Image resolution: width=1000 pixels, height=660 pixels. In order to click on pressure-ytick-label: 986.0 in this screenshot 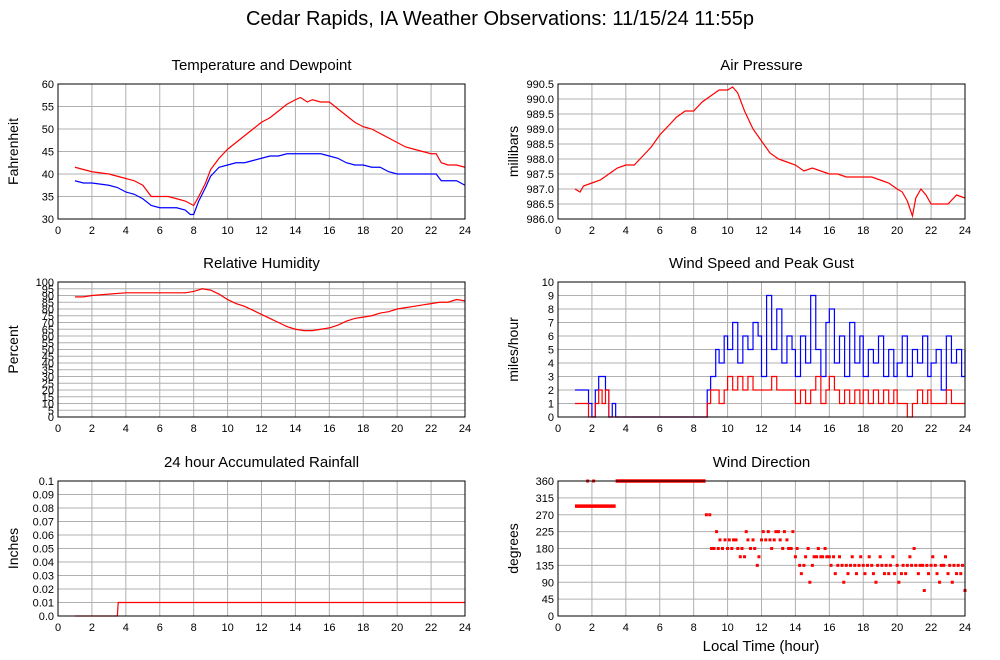, I will do `click(540, 220)`.